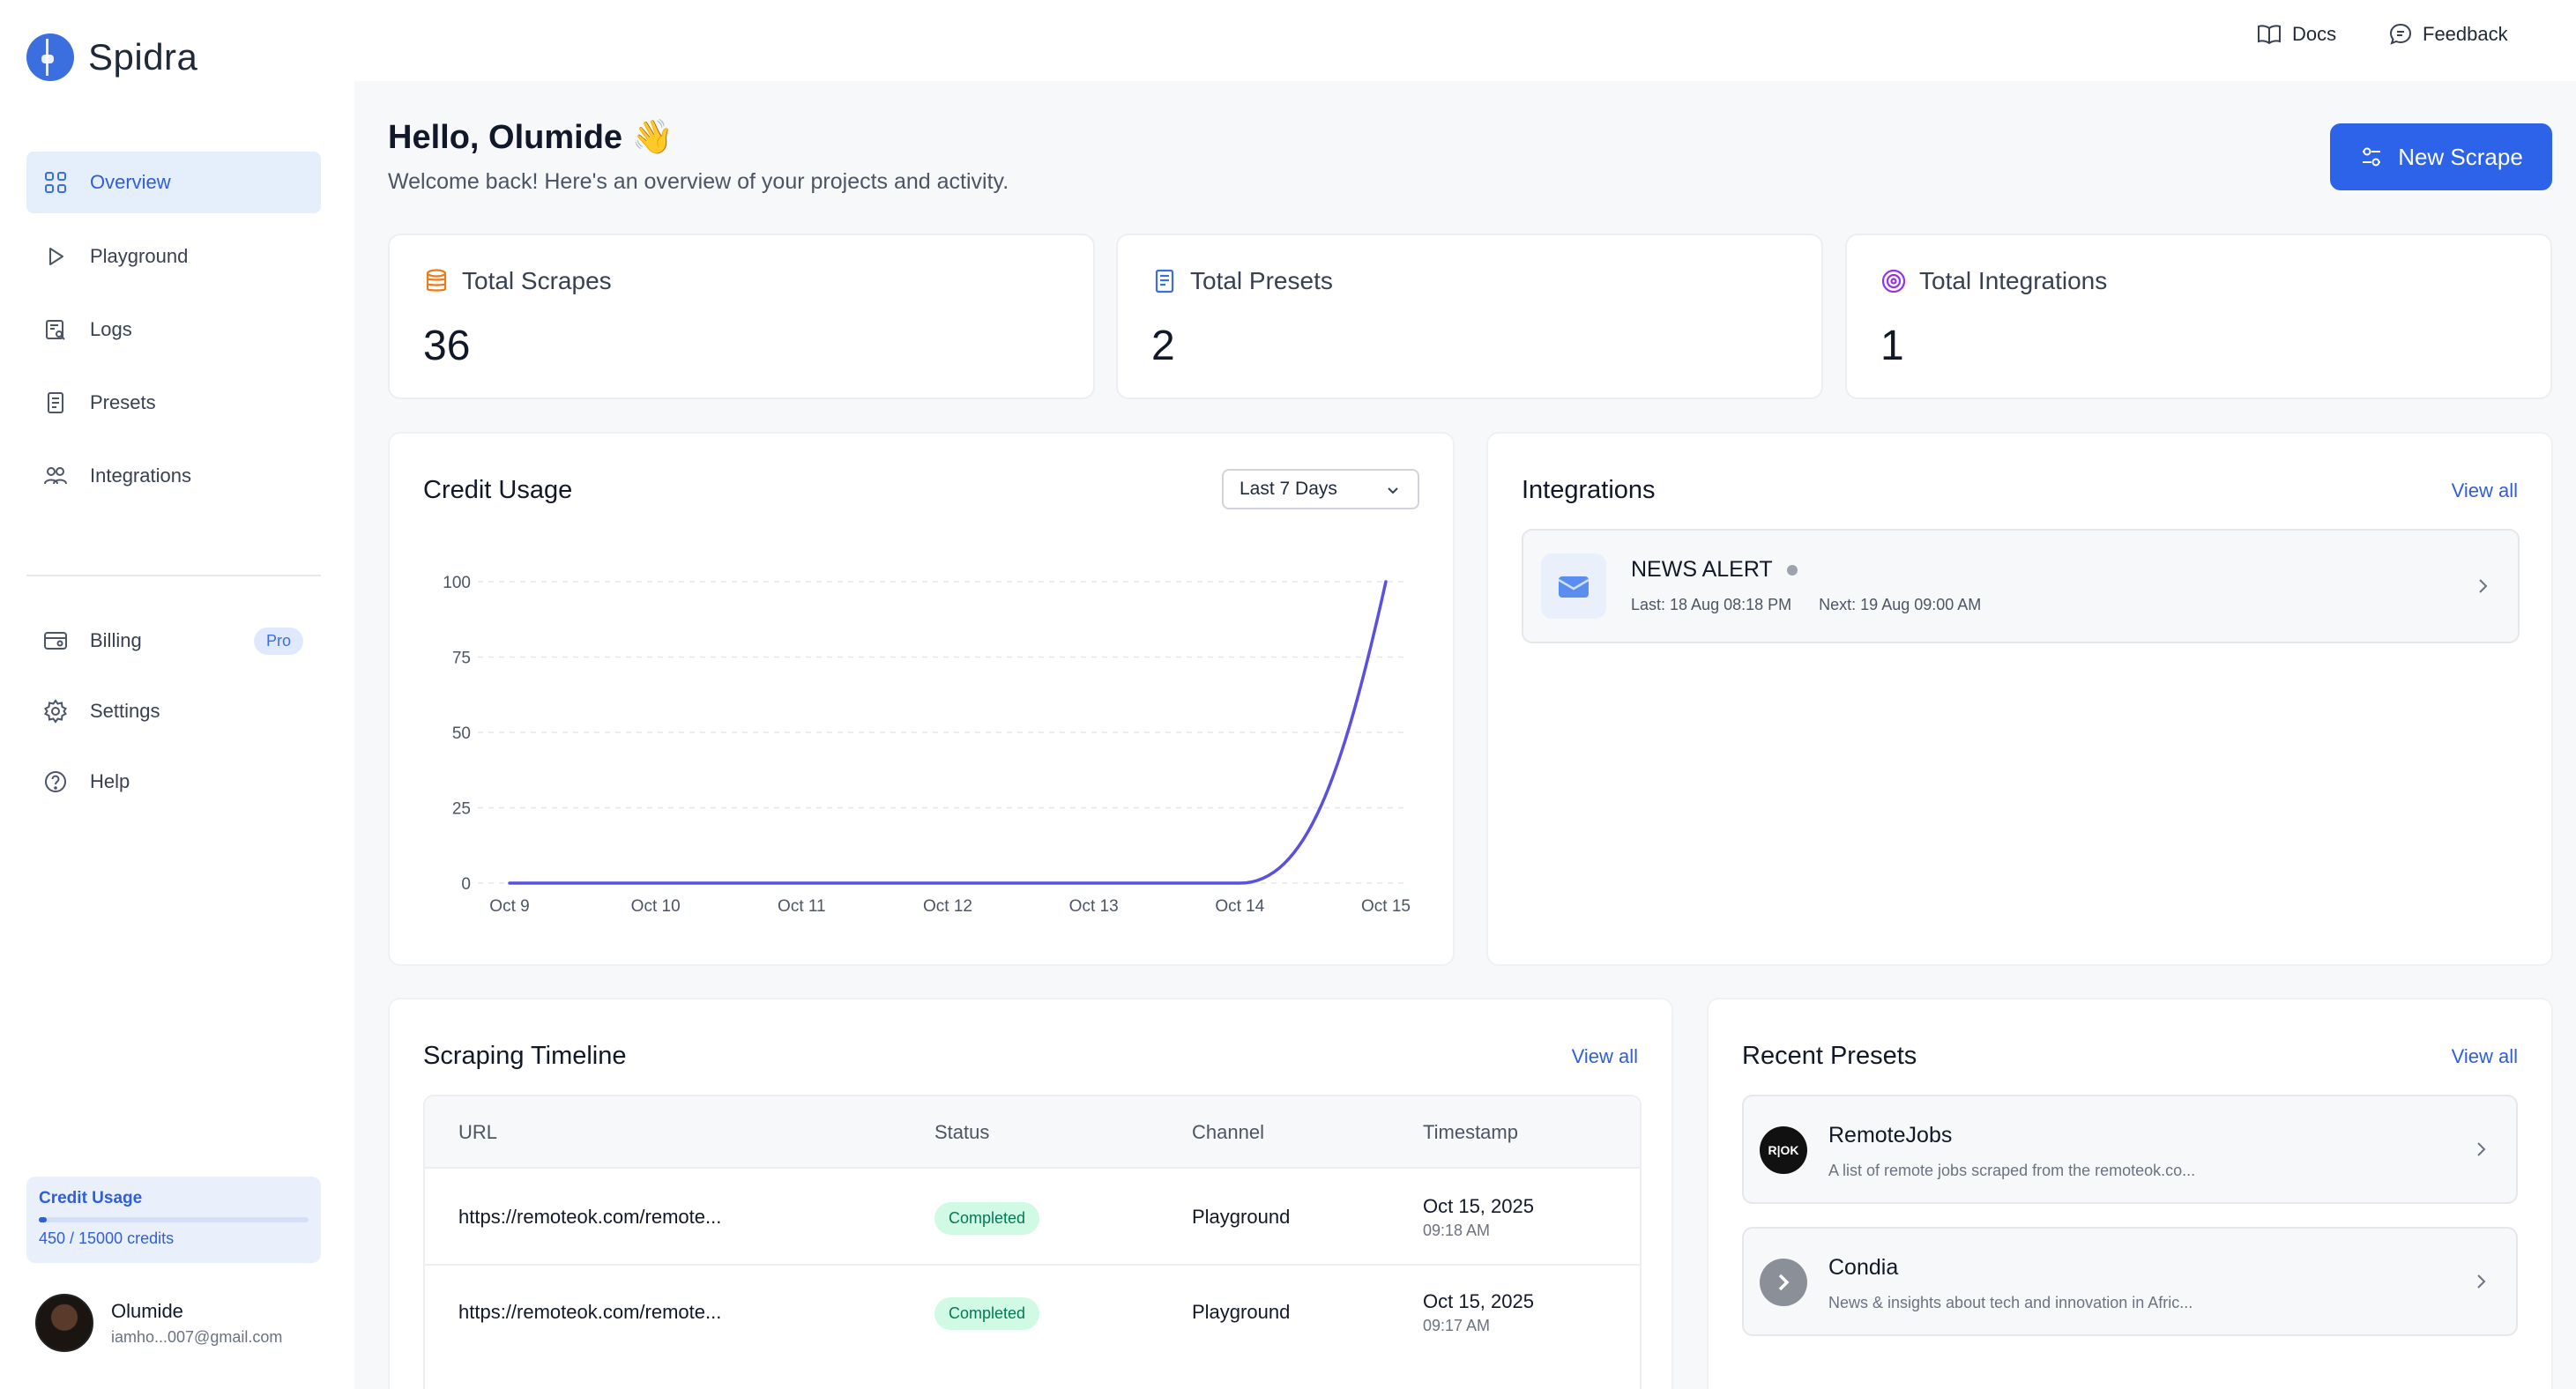 The height and width of the screenshot is (1389, 2576). Describe the element at coordinates (2198, 317) in the screenshot. I see `stat-card-integrations: Total Integrations 1` at that location.